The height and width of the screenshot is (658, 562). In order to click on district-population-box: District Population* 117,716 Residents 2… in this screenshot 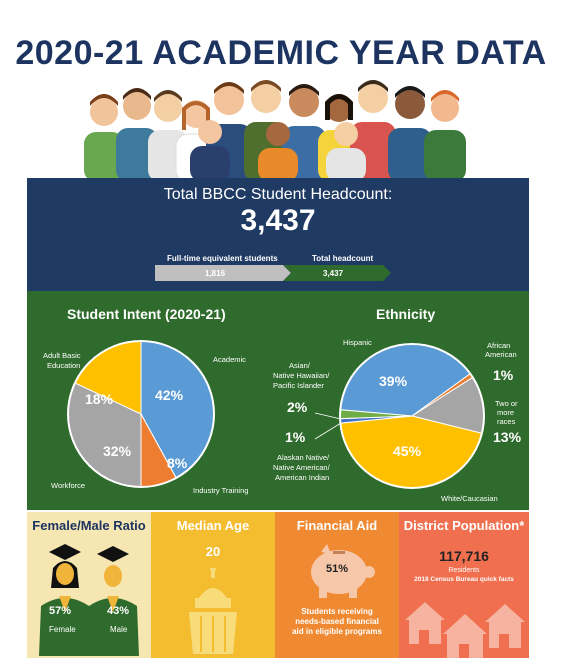, I will do `click(464, 585)`.